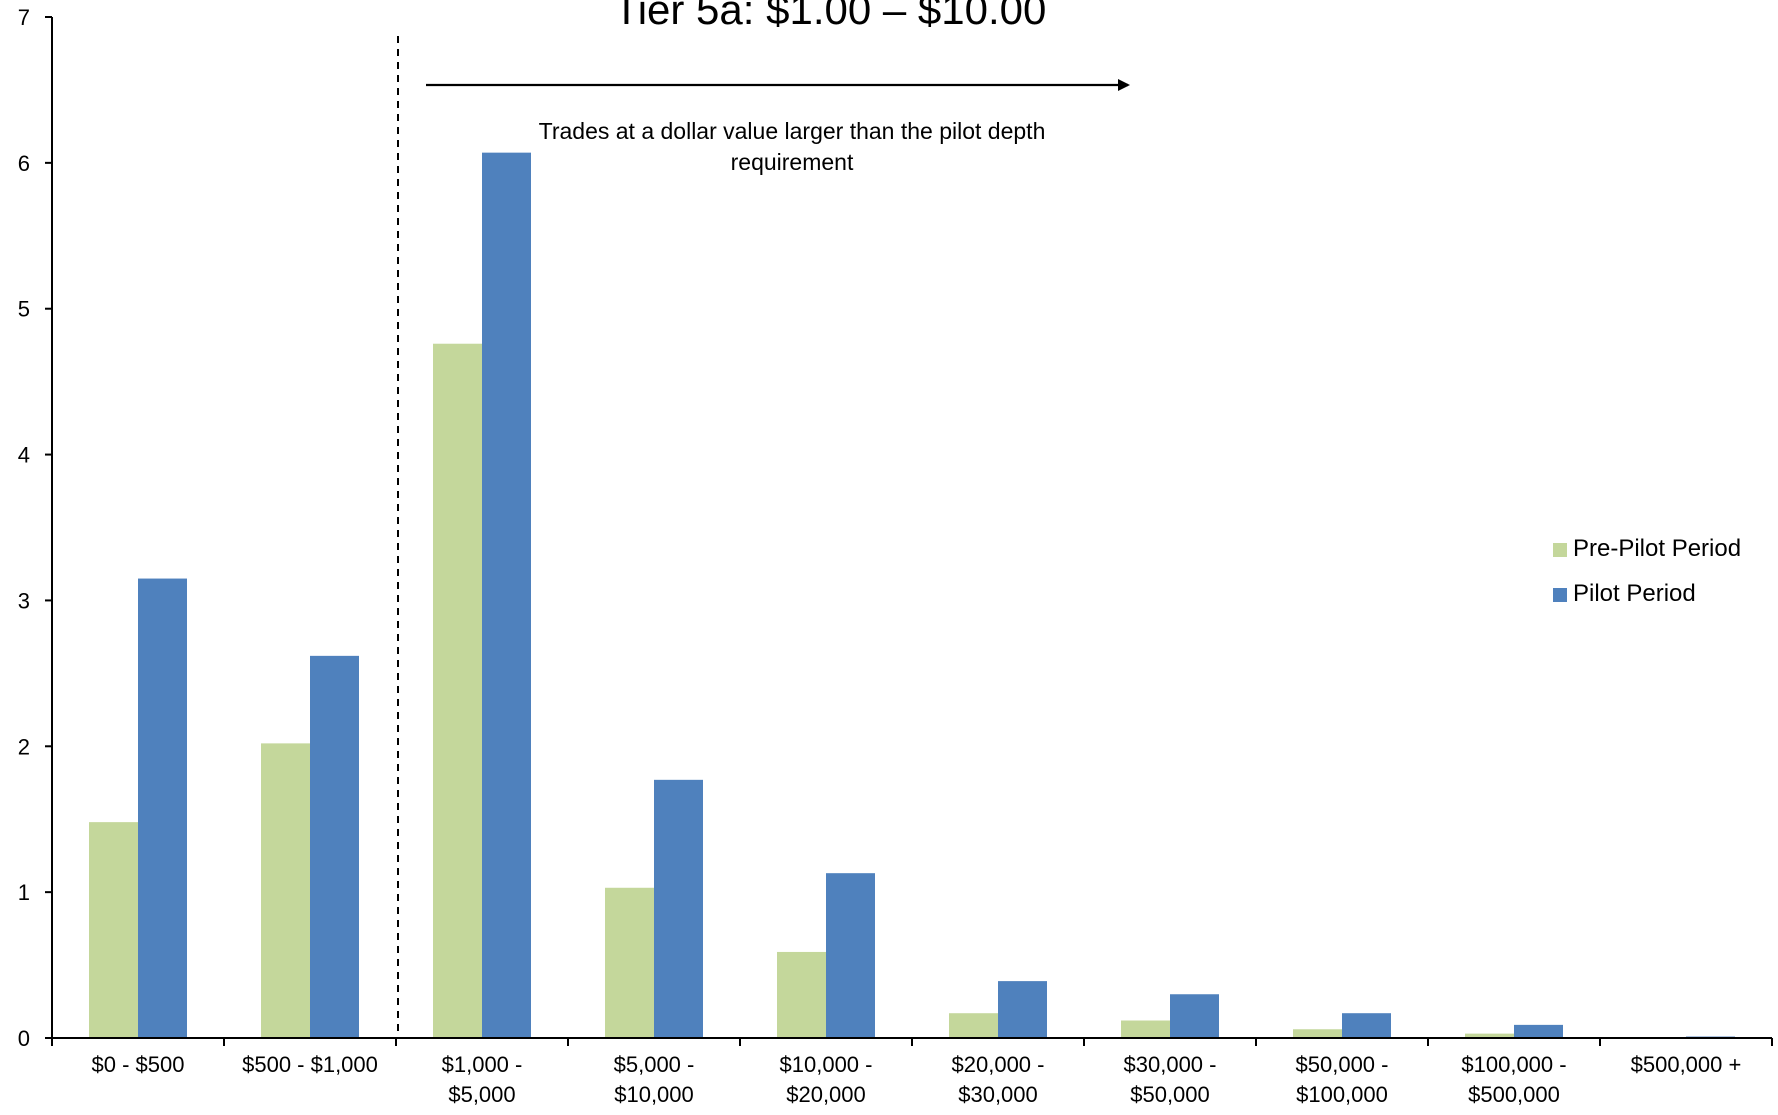  What do you see at coordinates (1686, 1064) in the screenshot?
I see `x-tick-label-9: $500,000 +` at bounding box center [1686, 1064].